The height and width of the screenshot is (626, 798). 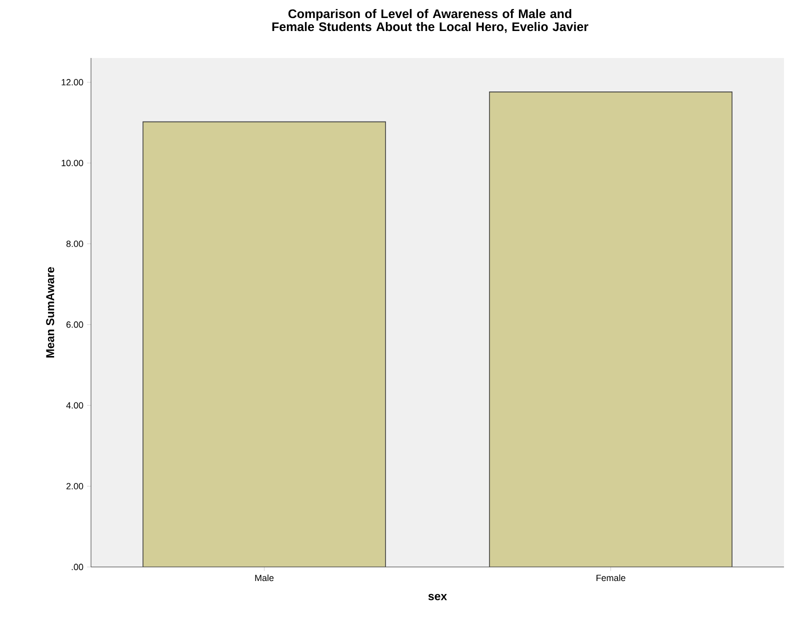 What do you see at coordinates (75, 486) in the screenshot?
I see `y-tick-label: 2.00` at bounding box center [75, 486].